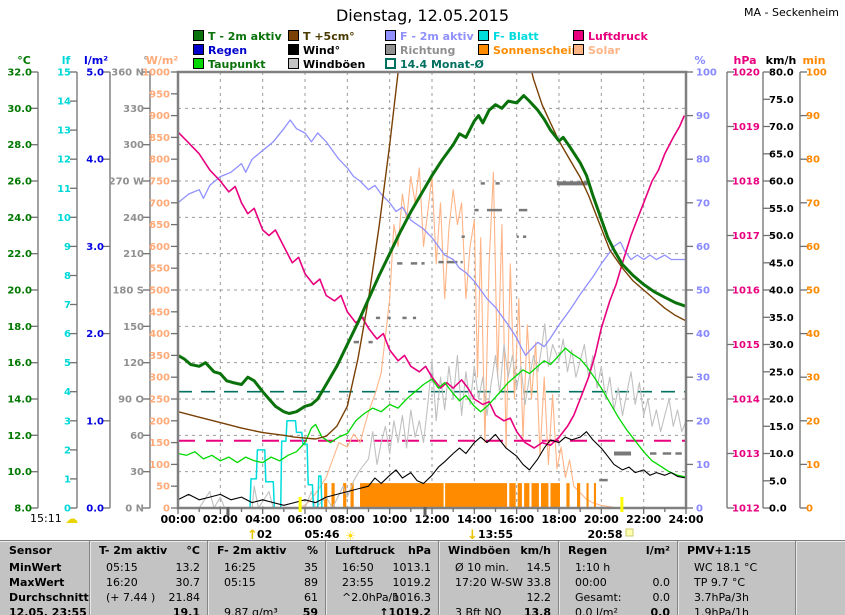 This screenshot has height=615, width=845. Describe the element at coordinates (128, 291) in the screenshot. I see `svg-text: 180 S` at that location.